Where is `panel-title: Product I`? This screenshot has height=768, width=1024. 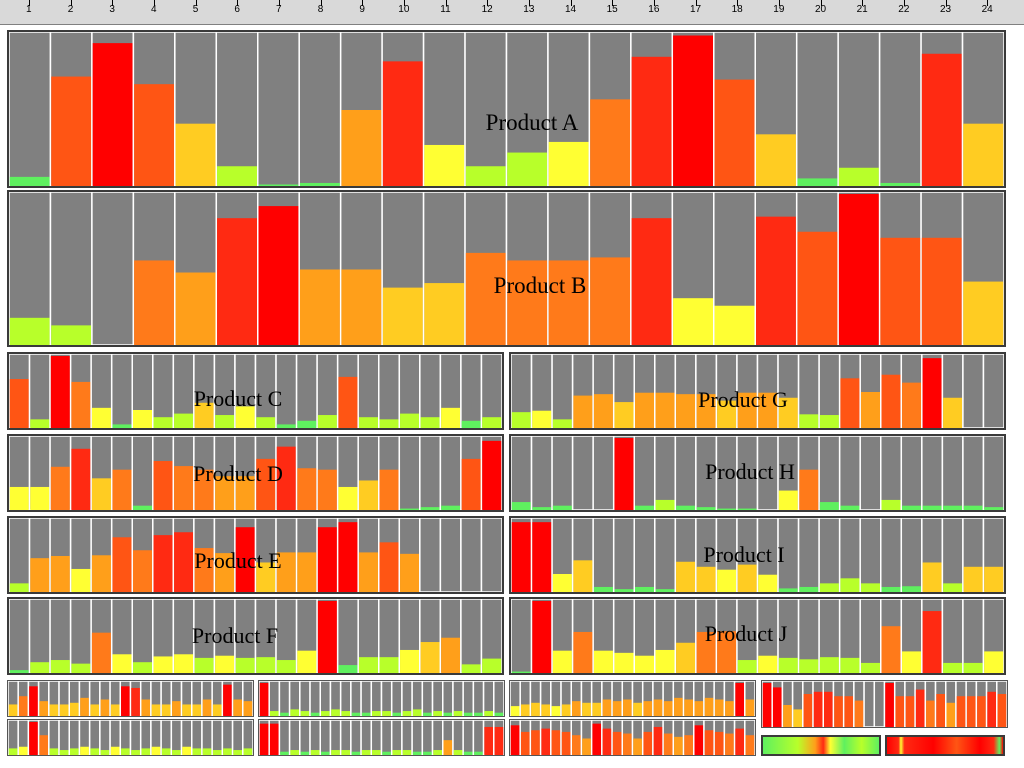
panel-title: Product I is located at coordinates (744, 554).